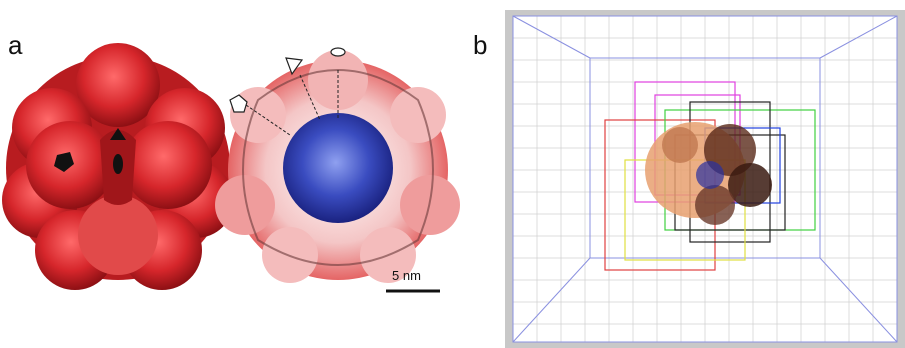 The width and height of the screenshot is (905, 348). I want to click on inner-core, so click(338, 168).